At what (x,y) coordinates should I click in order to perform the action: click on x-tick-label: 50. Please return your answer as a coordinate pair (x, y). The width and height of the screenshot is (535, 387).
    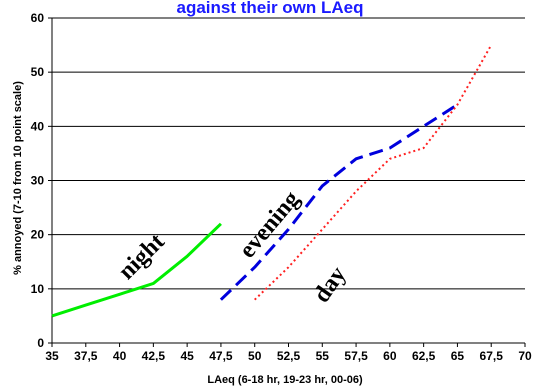
    Looking at the image, I should click on (255, 356).